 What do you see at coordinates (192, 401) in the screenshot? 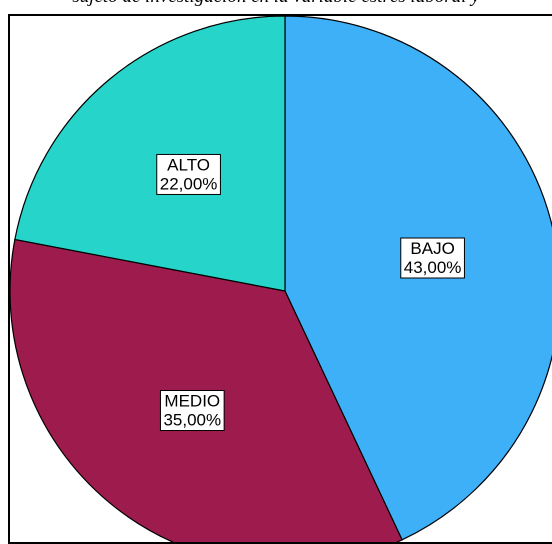
I see `slice-category: MEDIO` at bounding box center [192, 401].